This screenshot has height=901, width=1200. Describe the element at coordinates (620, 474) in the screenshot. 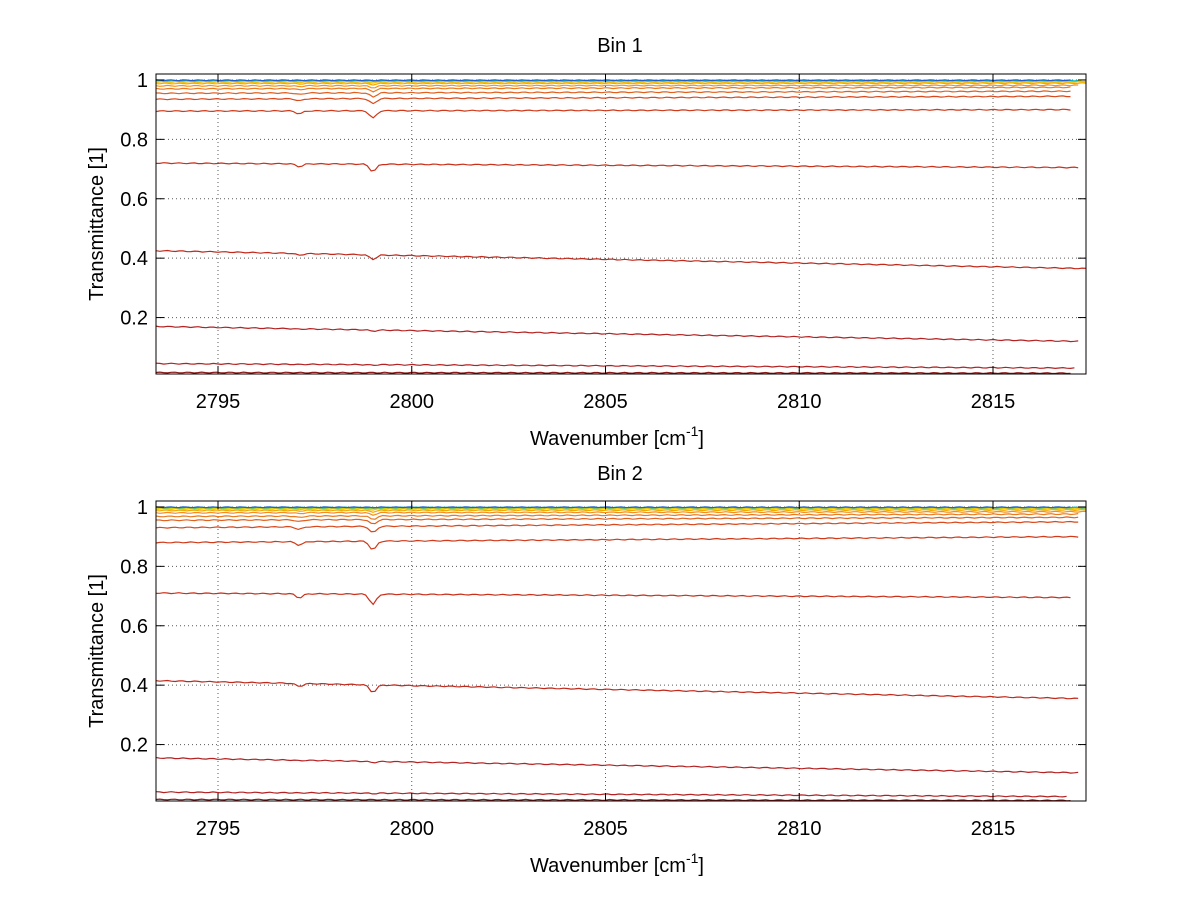

I see `chart-title: Bin 2` at that location.